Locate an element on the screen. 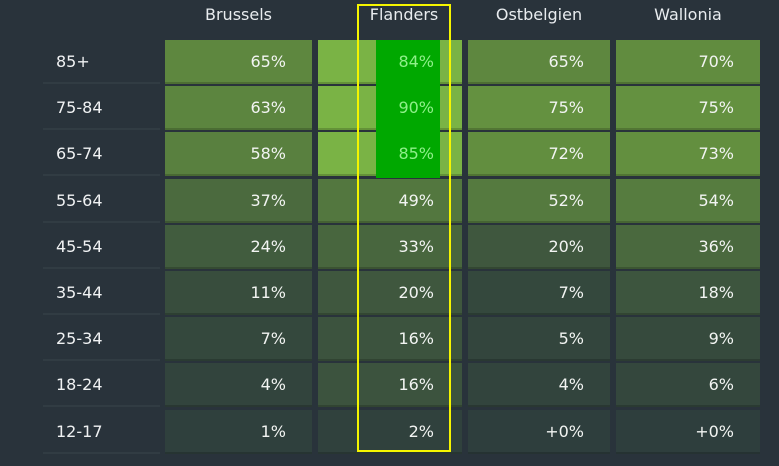 The height and width of the screenshot is (466, 779). table-row: 55-64 37% 49% 52% 54% is located at coordinates (401, 201).